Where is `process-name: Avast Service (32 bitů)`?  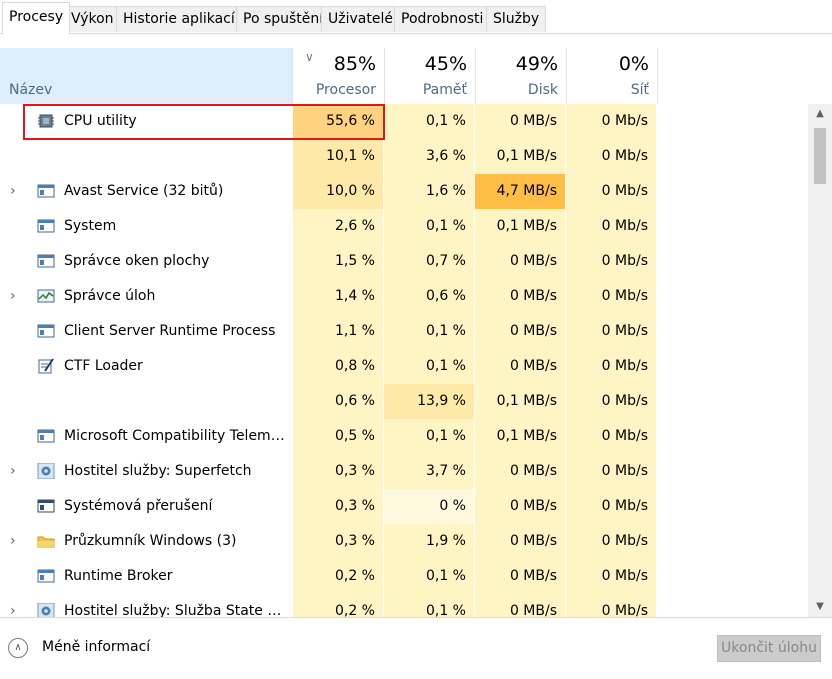 process-name: Avast Service (32 bitů) is located at coordinates (144, 191).